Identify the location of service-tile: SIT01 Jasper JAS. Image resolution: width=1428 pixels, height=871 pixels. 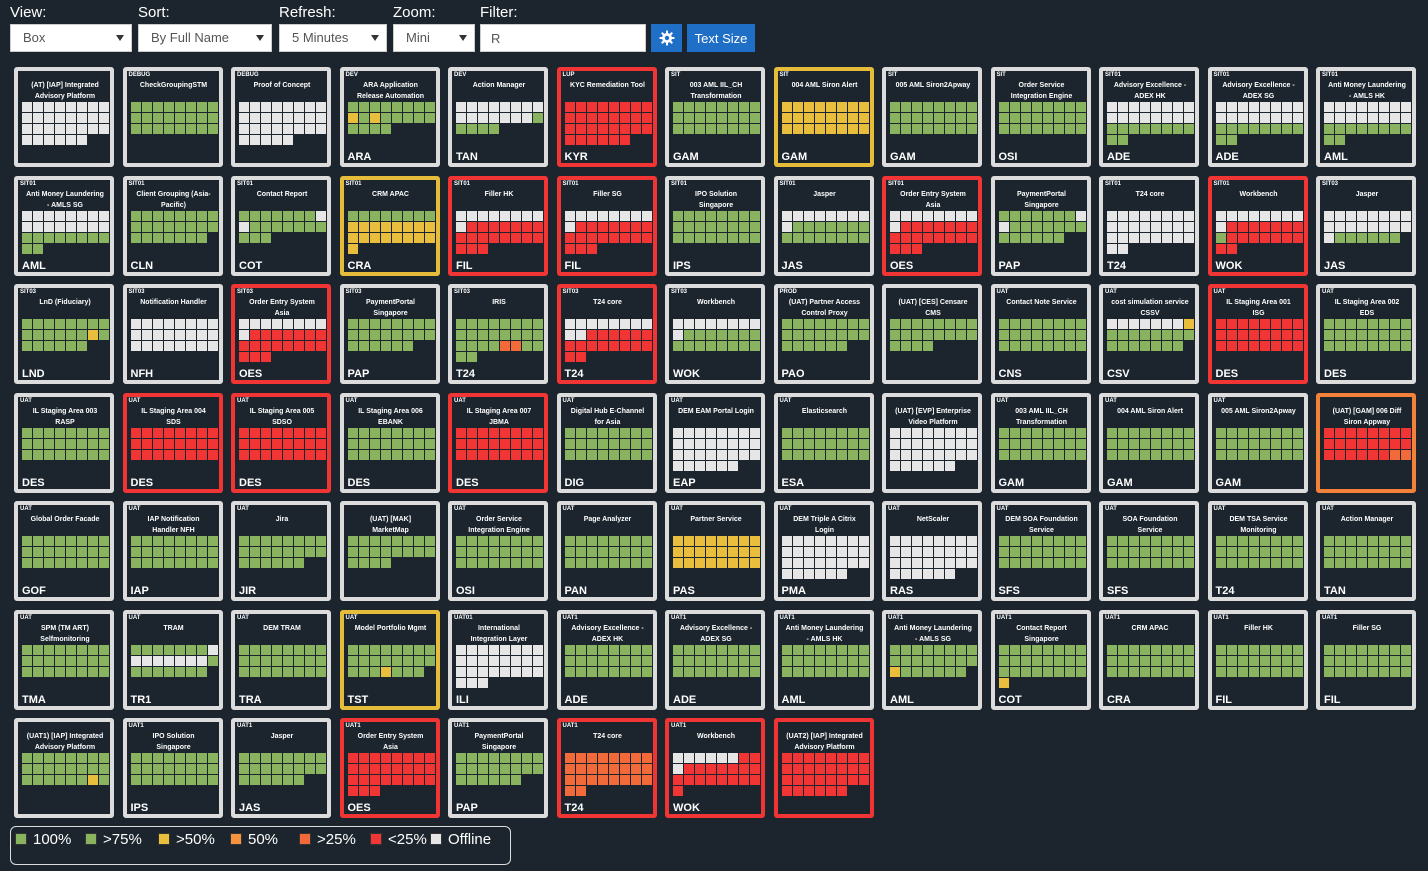
(823, 225).